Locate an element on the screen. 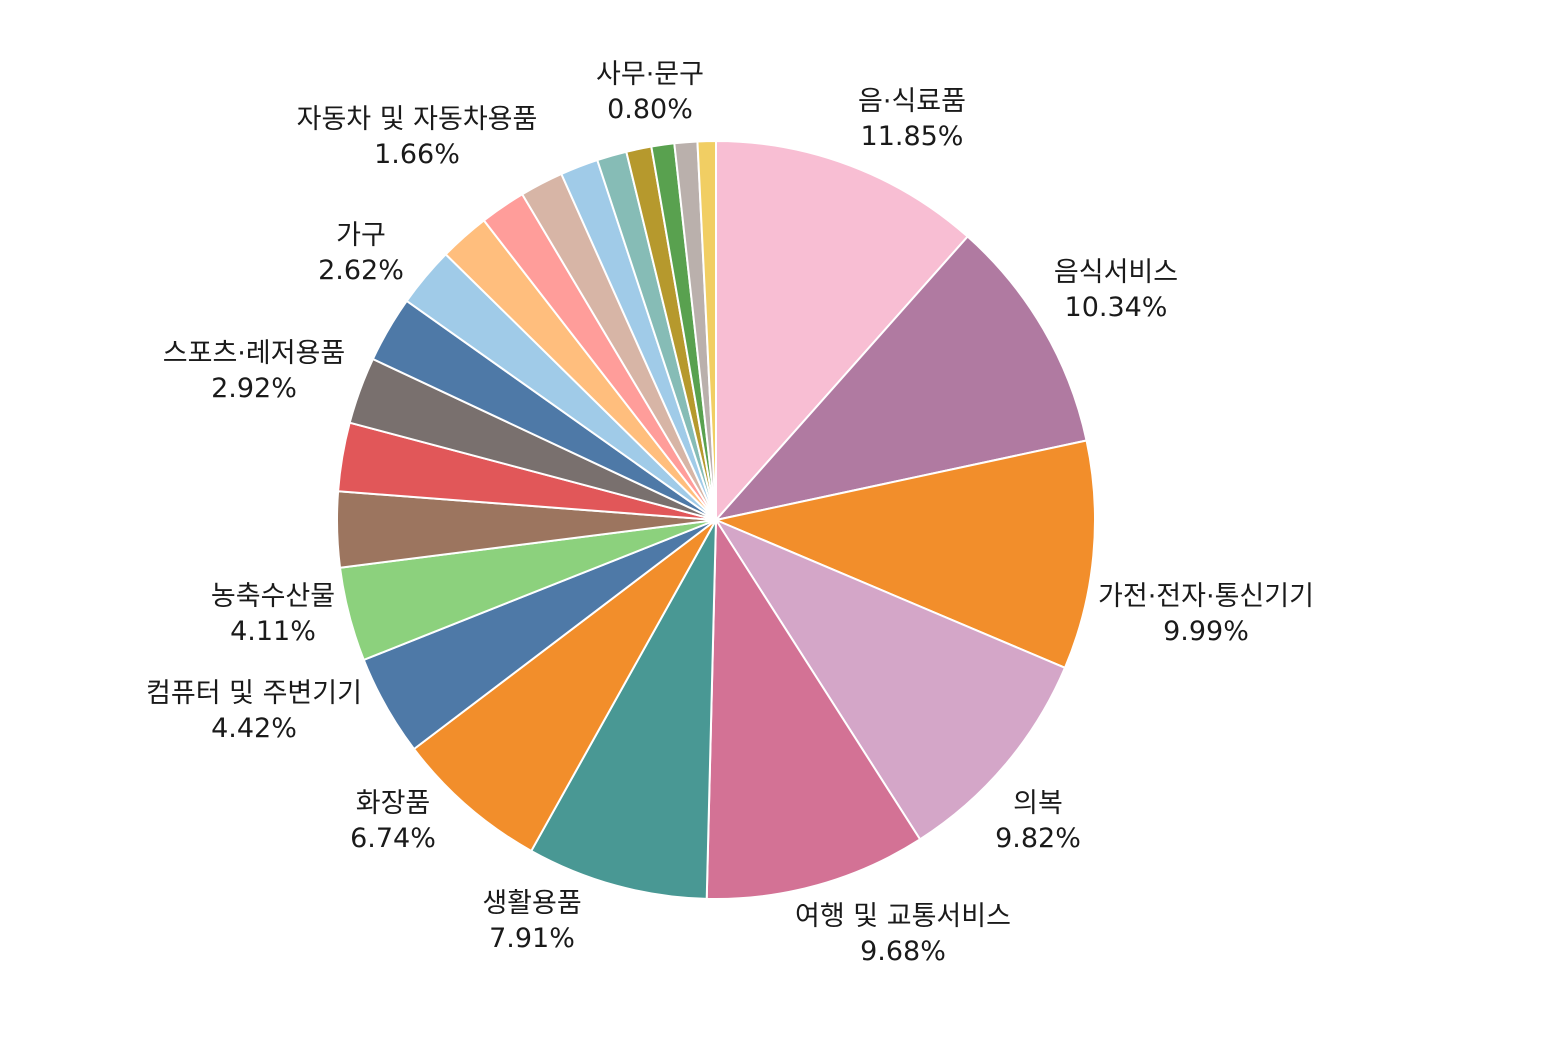  slice-label-value: 0.80% is located at coordinates (650, 109).